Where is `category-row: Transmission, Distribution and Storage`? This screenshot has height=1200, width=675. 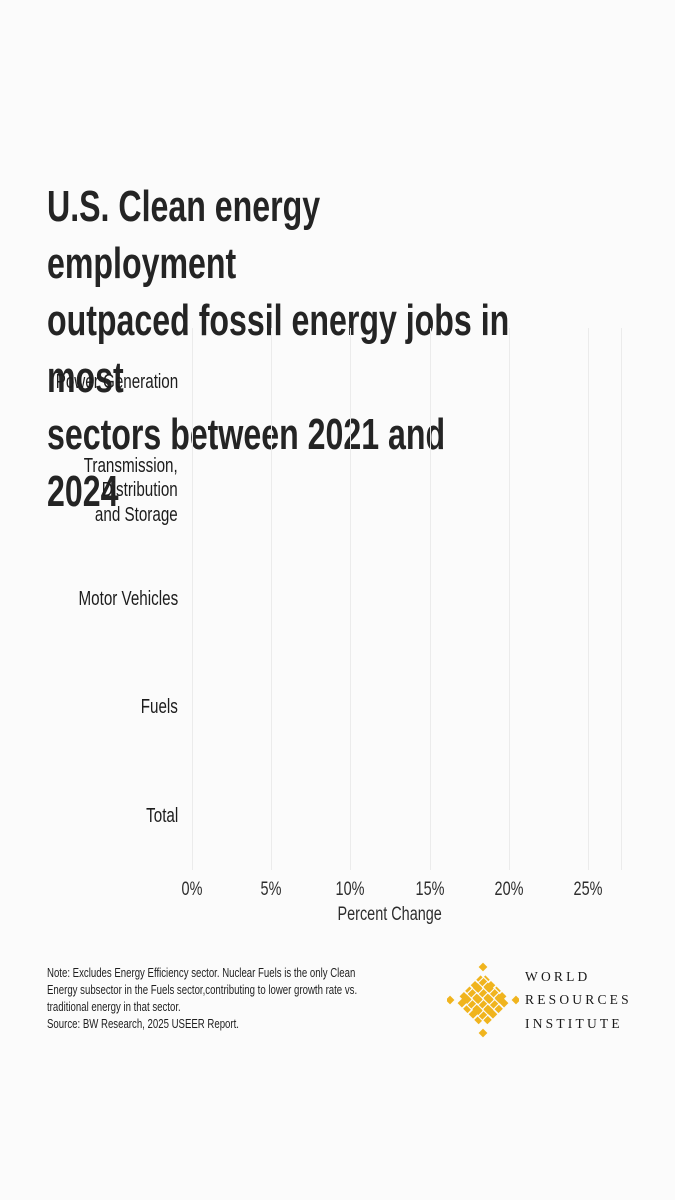
category-row: Transmission, Distribution and Storage is located at coordinates (89, 490).